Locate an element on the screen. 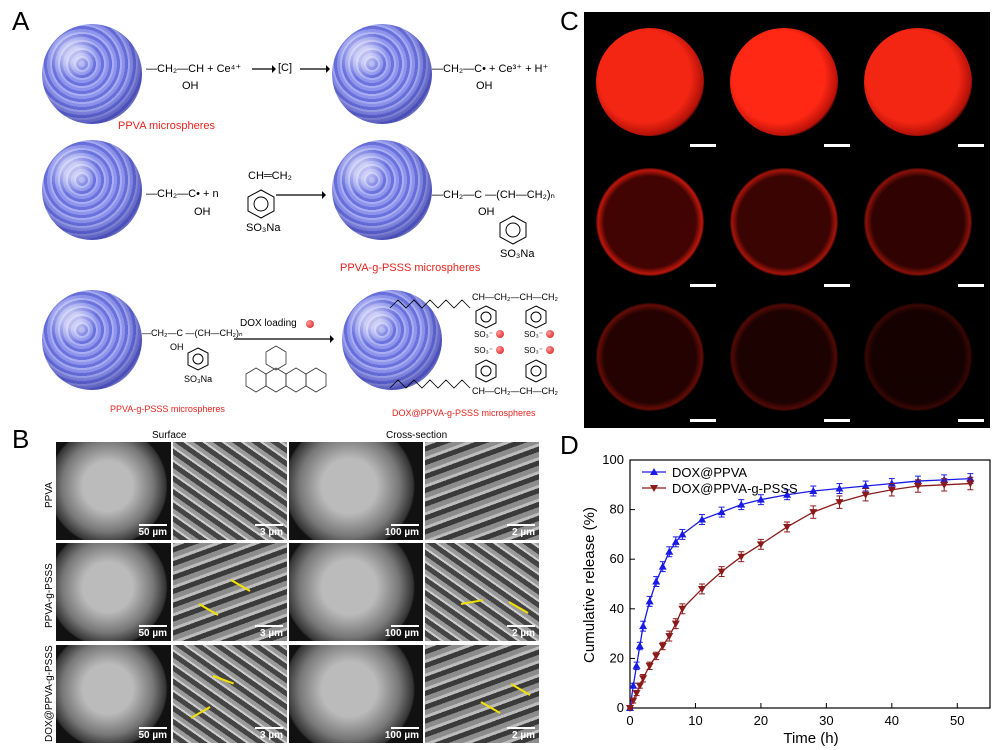 This screenshot has height=750, width=994. a-row3-arrow is located at coordinates (284, 339).